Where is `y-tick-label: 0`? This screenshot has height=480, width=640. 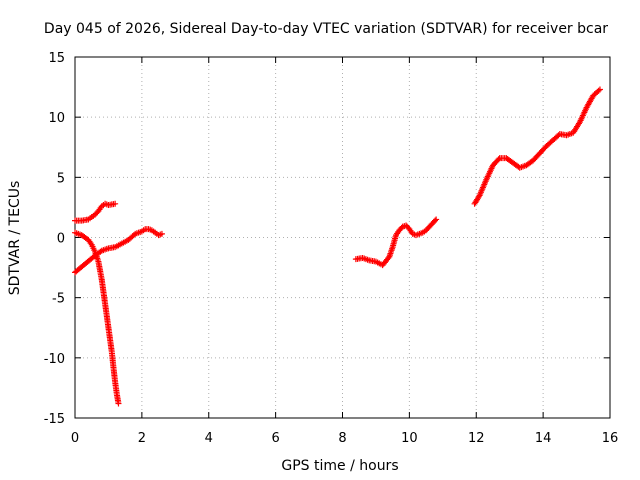 y-tick-label: 0 is located at coordinates (61, 239).